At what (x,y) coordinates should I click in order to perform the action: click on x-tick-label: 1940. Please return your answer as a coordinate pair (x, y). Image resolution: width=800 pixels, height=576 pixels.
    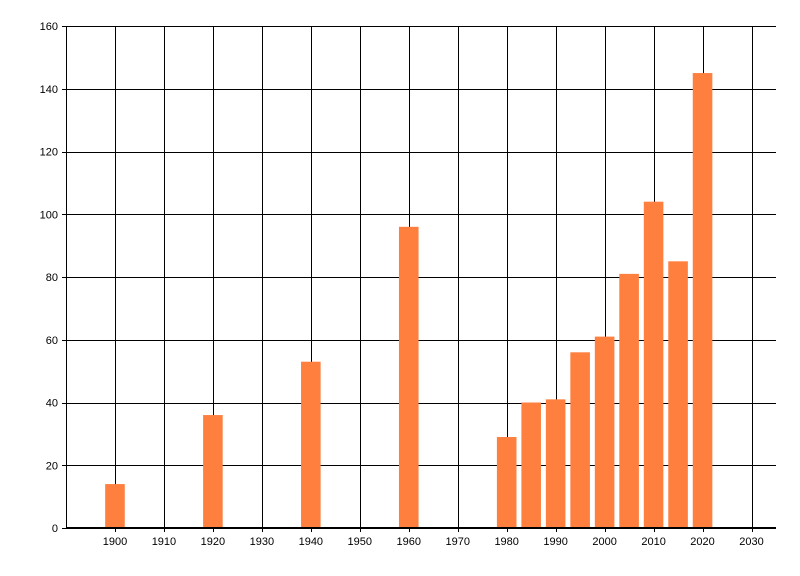
    Looking at the image, I should click on (311, 542).